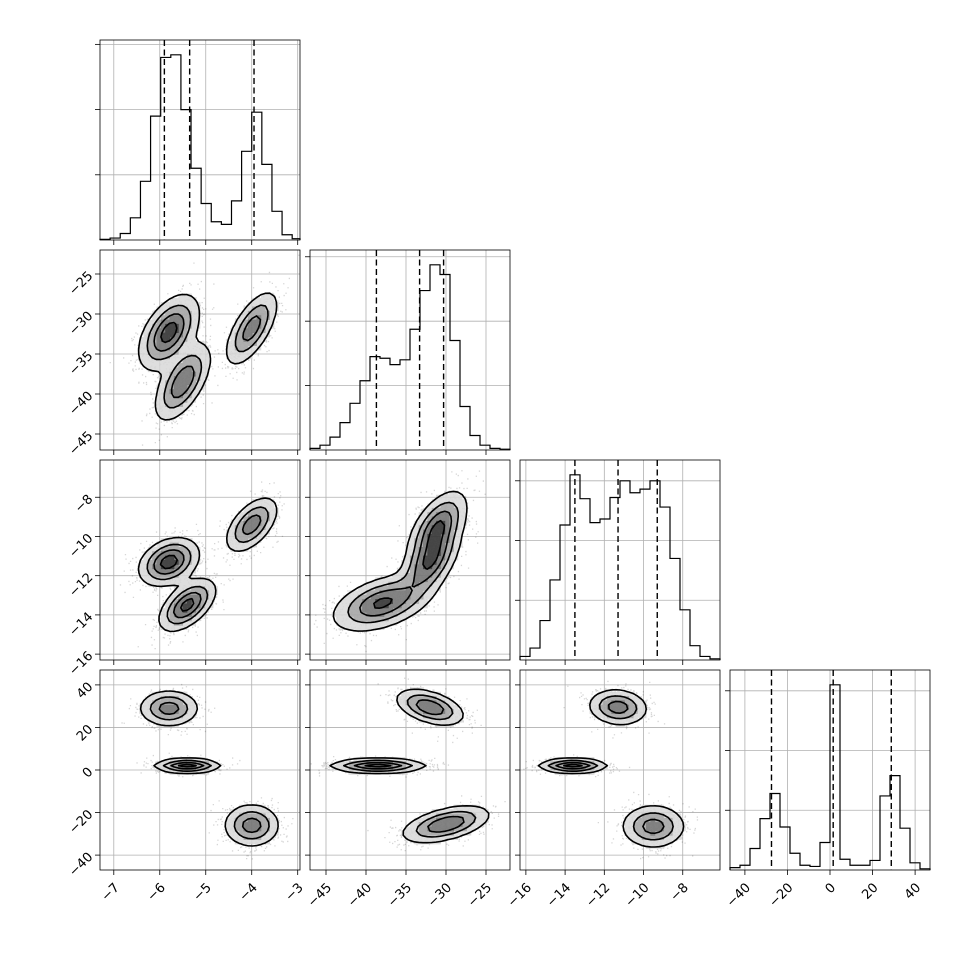 This screenshot has height=970, width=970. What do you see at coordinates (81, 625) in the screenshot?
I see `y-tick-label: −14` at bounding box center [81, 625].